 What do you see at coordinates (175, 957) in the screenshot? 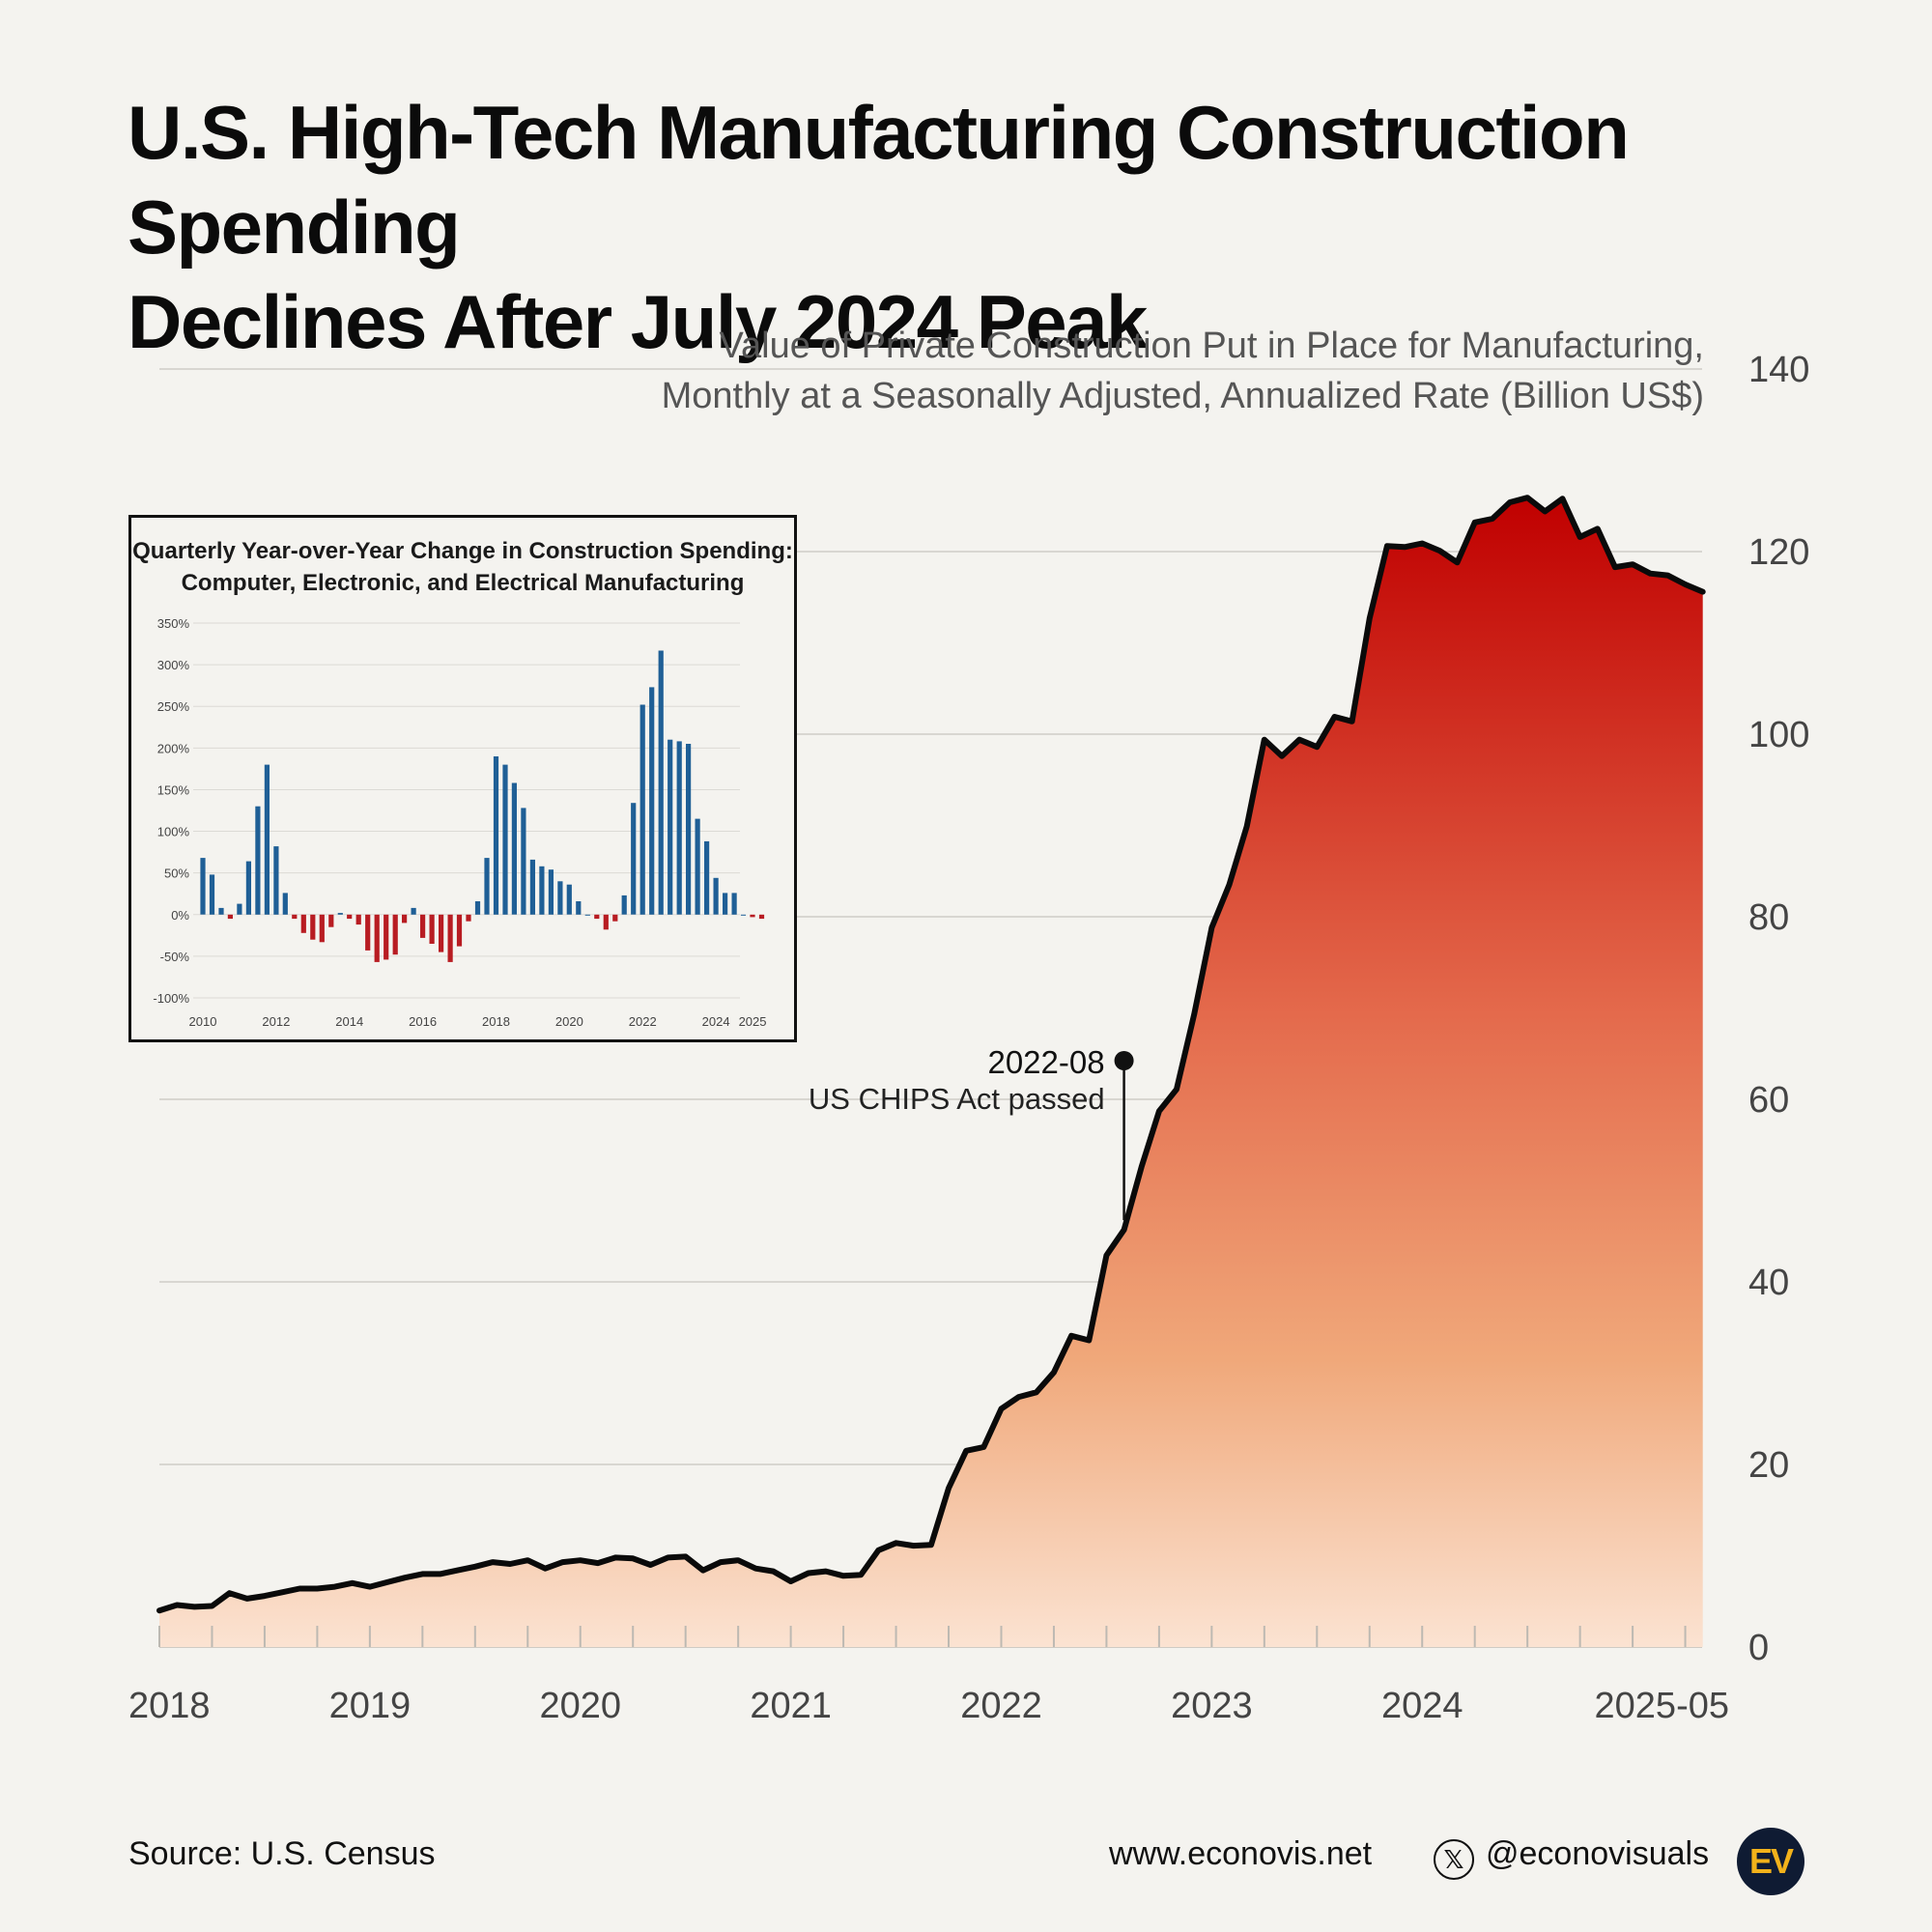
I see `inset-y-tick-label: -50%` at bounding box center [175, 957].